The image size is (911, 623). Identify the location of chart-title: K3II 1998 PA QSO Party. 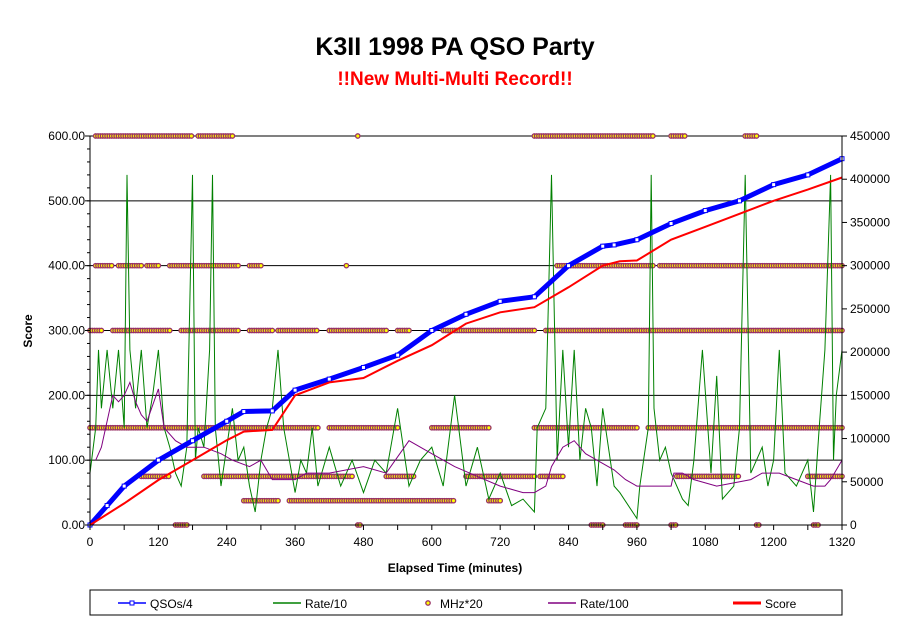
(454, 47).